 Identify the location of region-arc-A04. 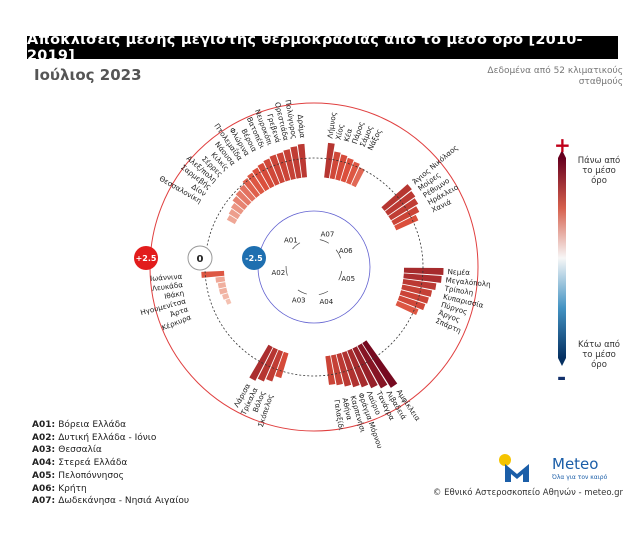
(323, 292).